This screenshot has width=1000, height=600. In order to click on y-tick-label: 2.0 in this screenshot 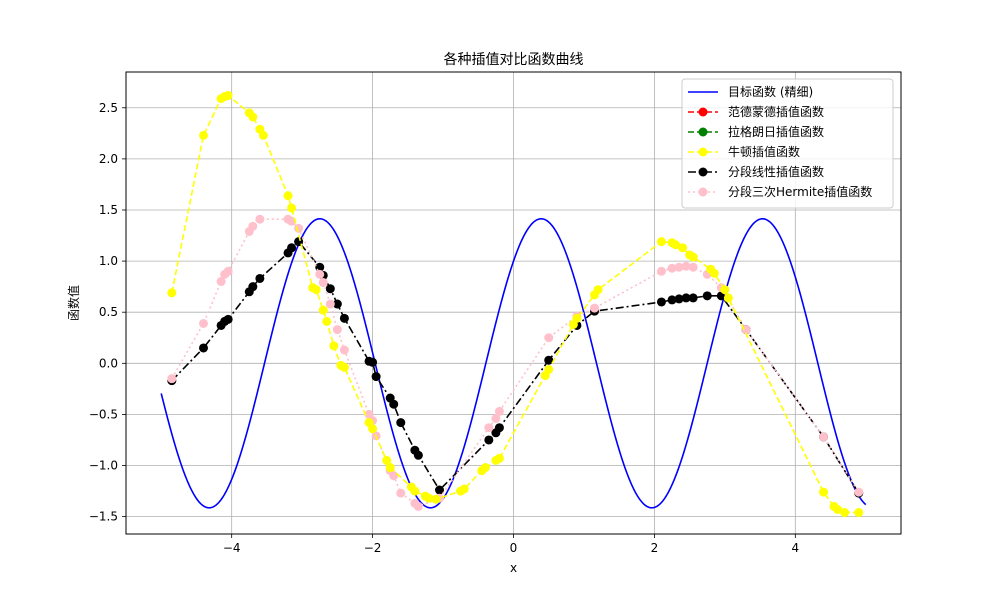, I will do `click(108, 159)`.